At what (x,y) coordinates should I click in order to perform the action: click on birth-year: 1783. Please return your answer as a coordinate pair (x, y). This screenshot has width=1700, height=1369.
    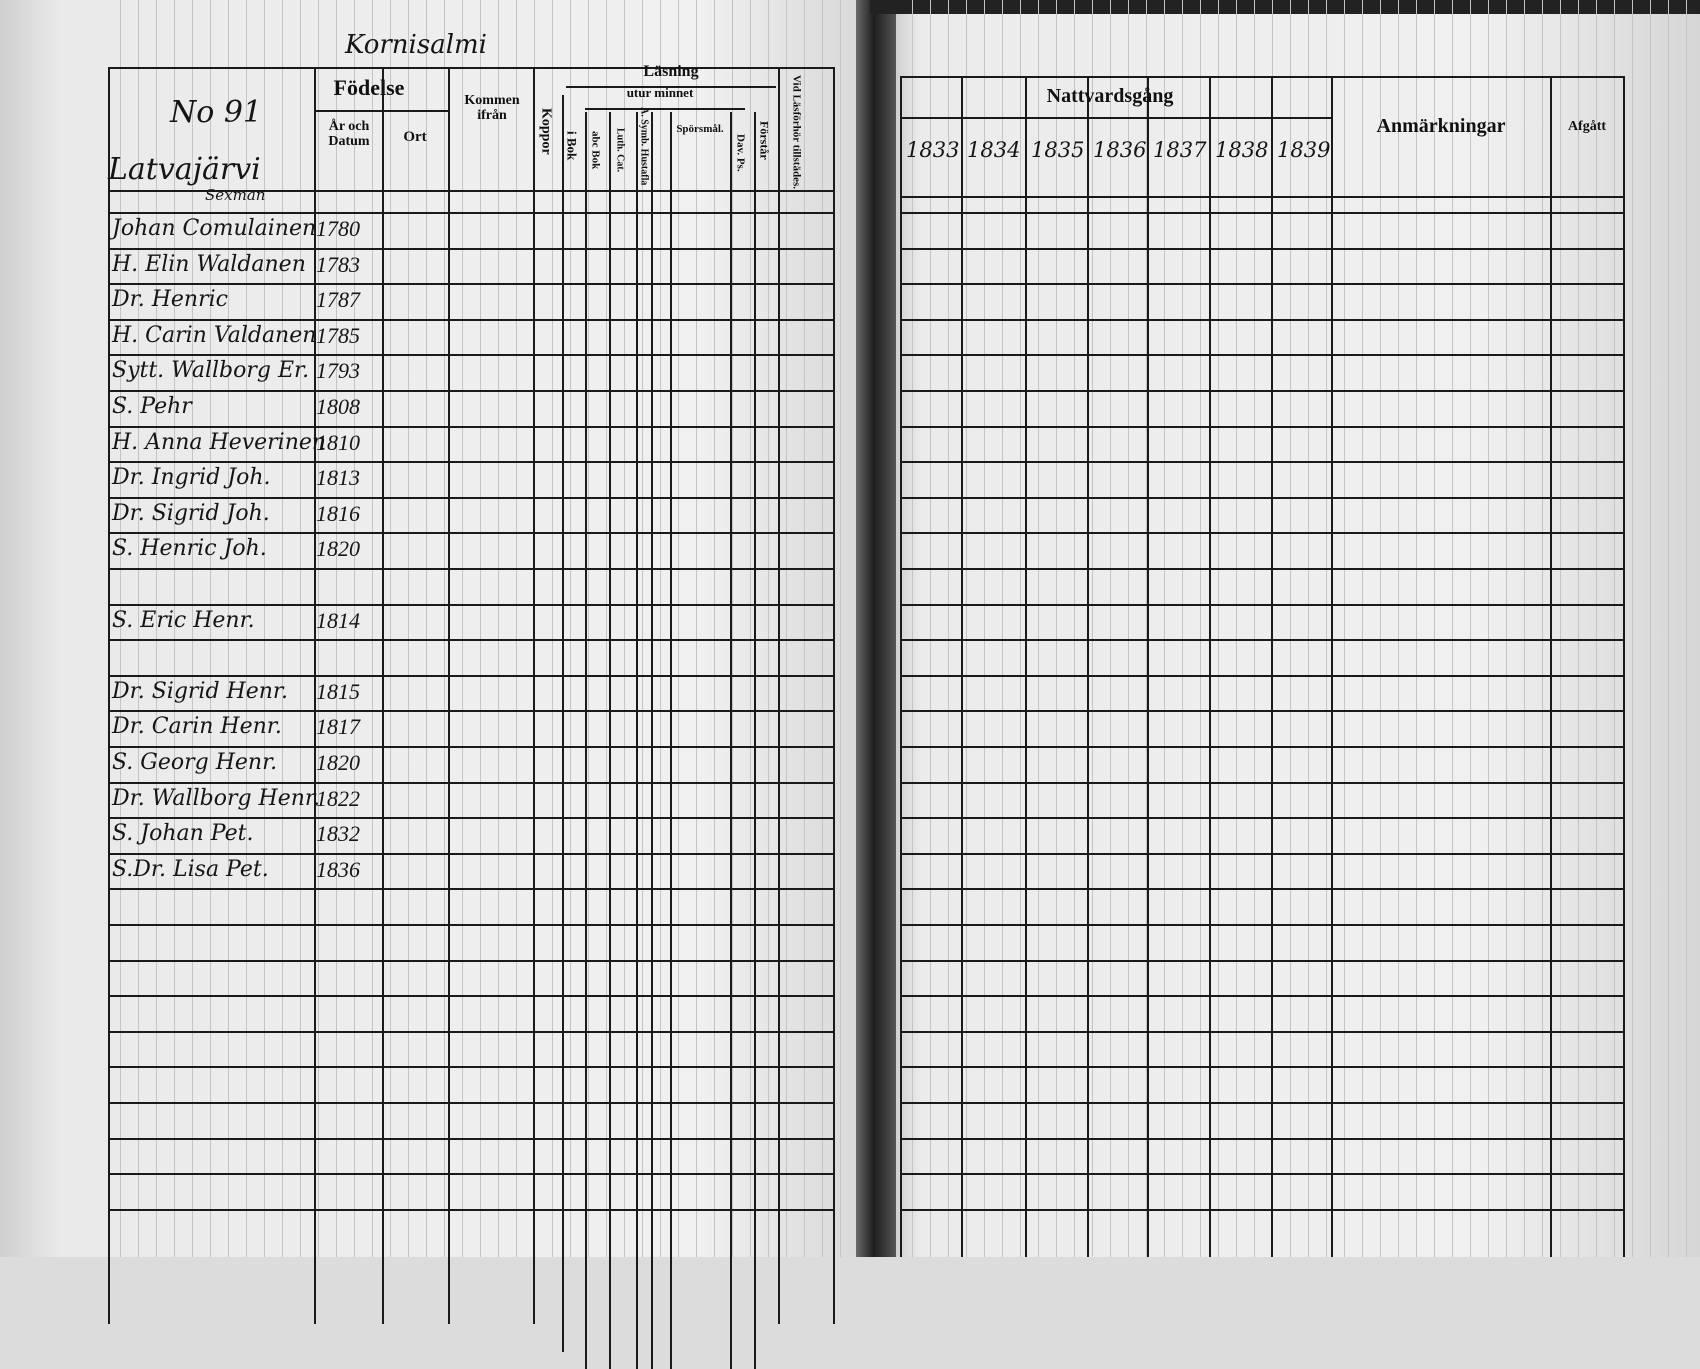
    Looking at the image, I should click on (338, 264).